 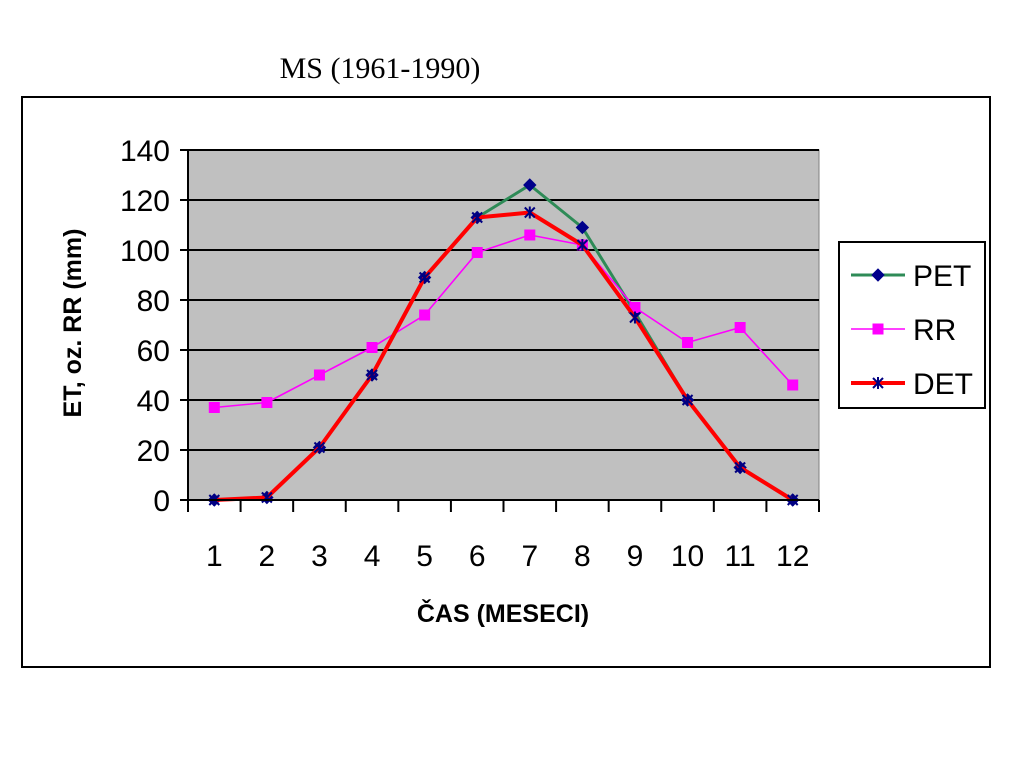 I want to click on x-tick-label: 8, so click(x=582, y=556).